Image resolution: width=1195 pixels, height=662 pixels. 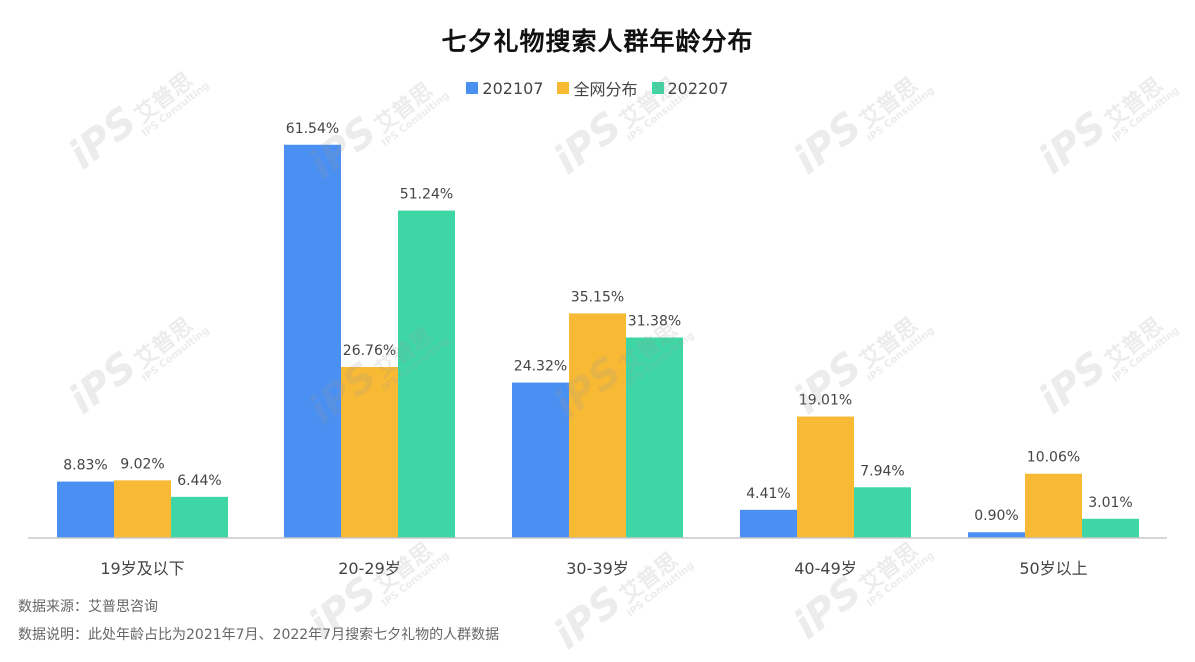 I want to click on data-label-2-2: 31.38%, so click(x=654, y=321).